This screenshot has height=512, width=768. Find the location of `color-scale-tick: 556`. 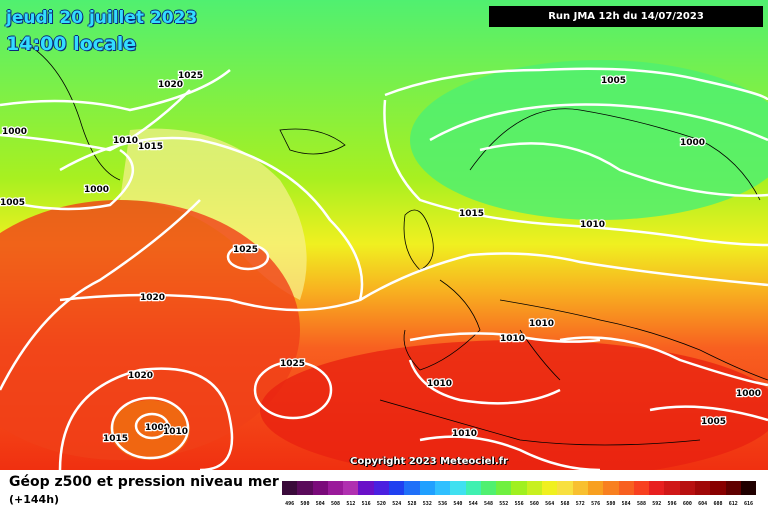

color-scale-tick: 556 is located at coordinates (519, 504).